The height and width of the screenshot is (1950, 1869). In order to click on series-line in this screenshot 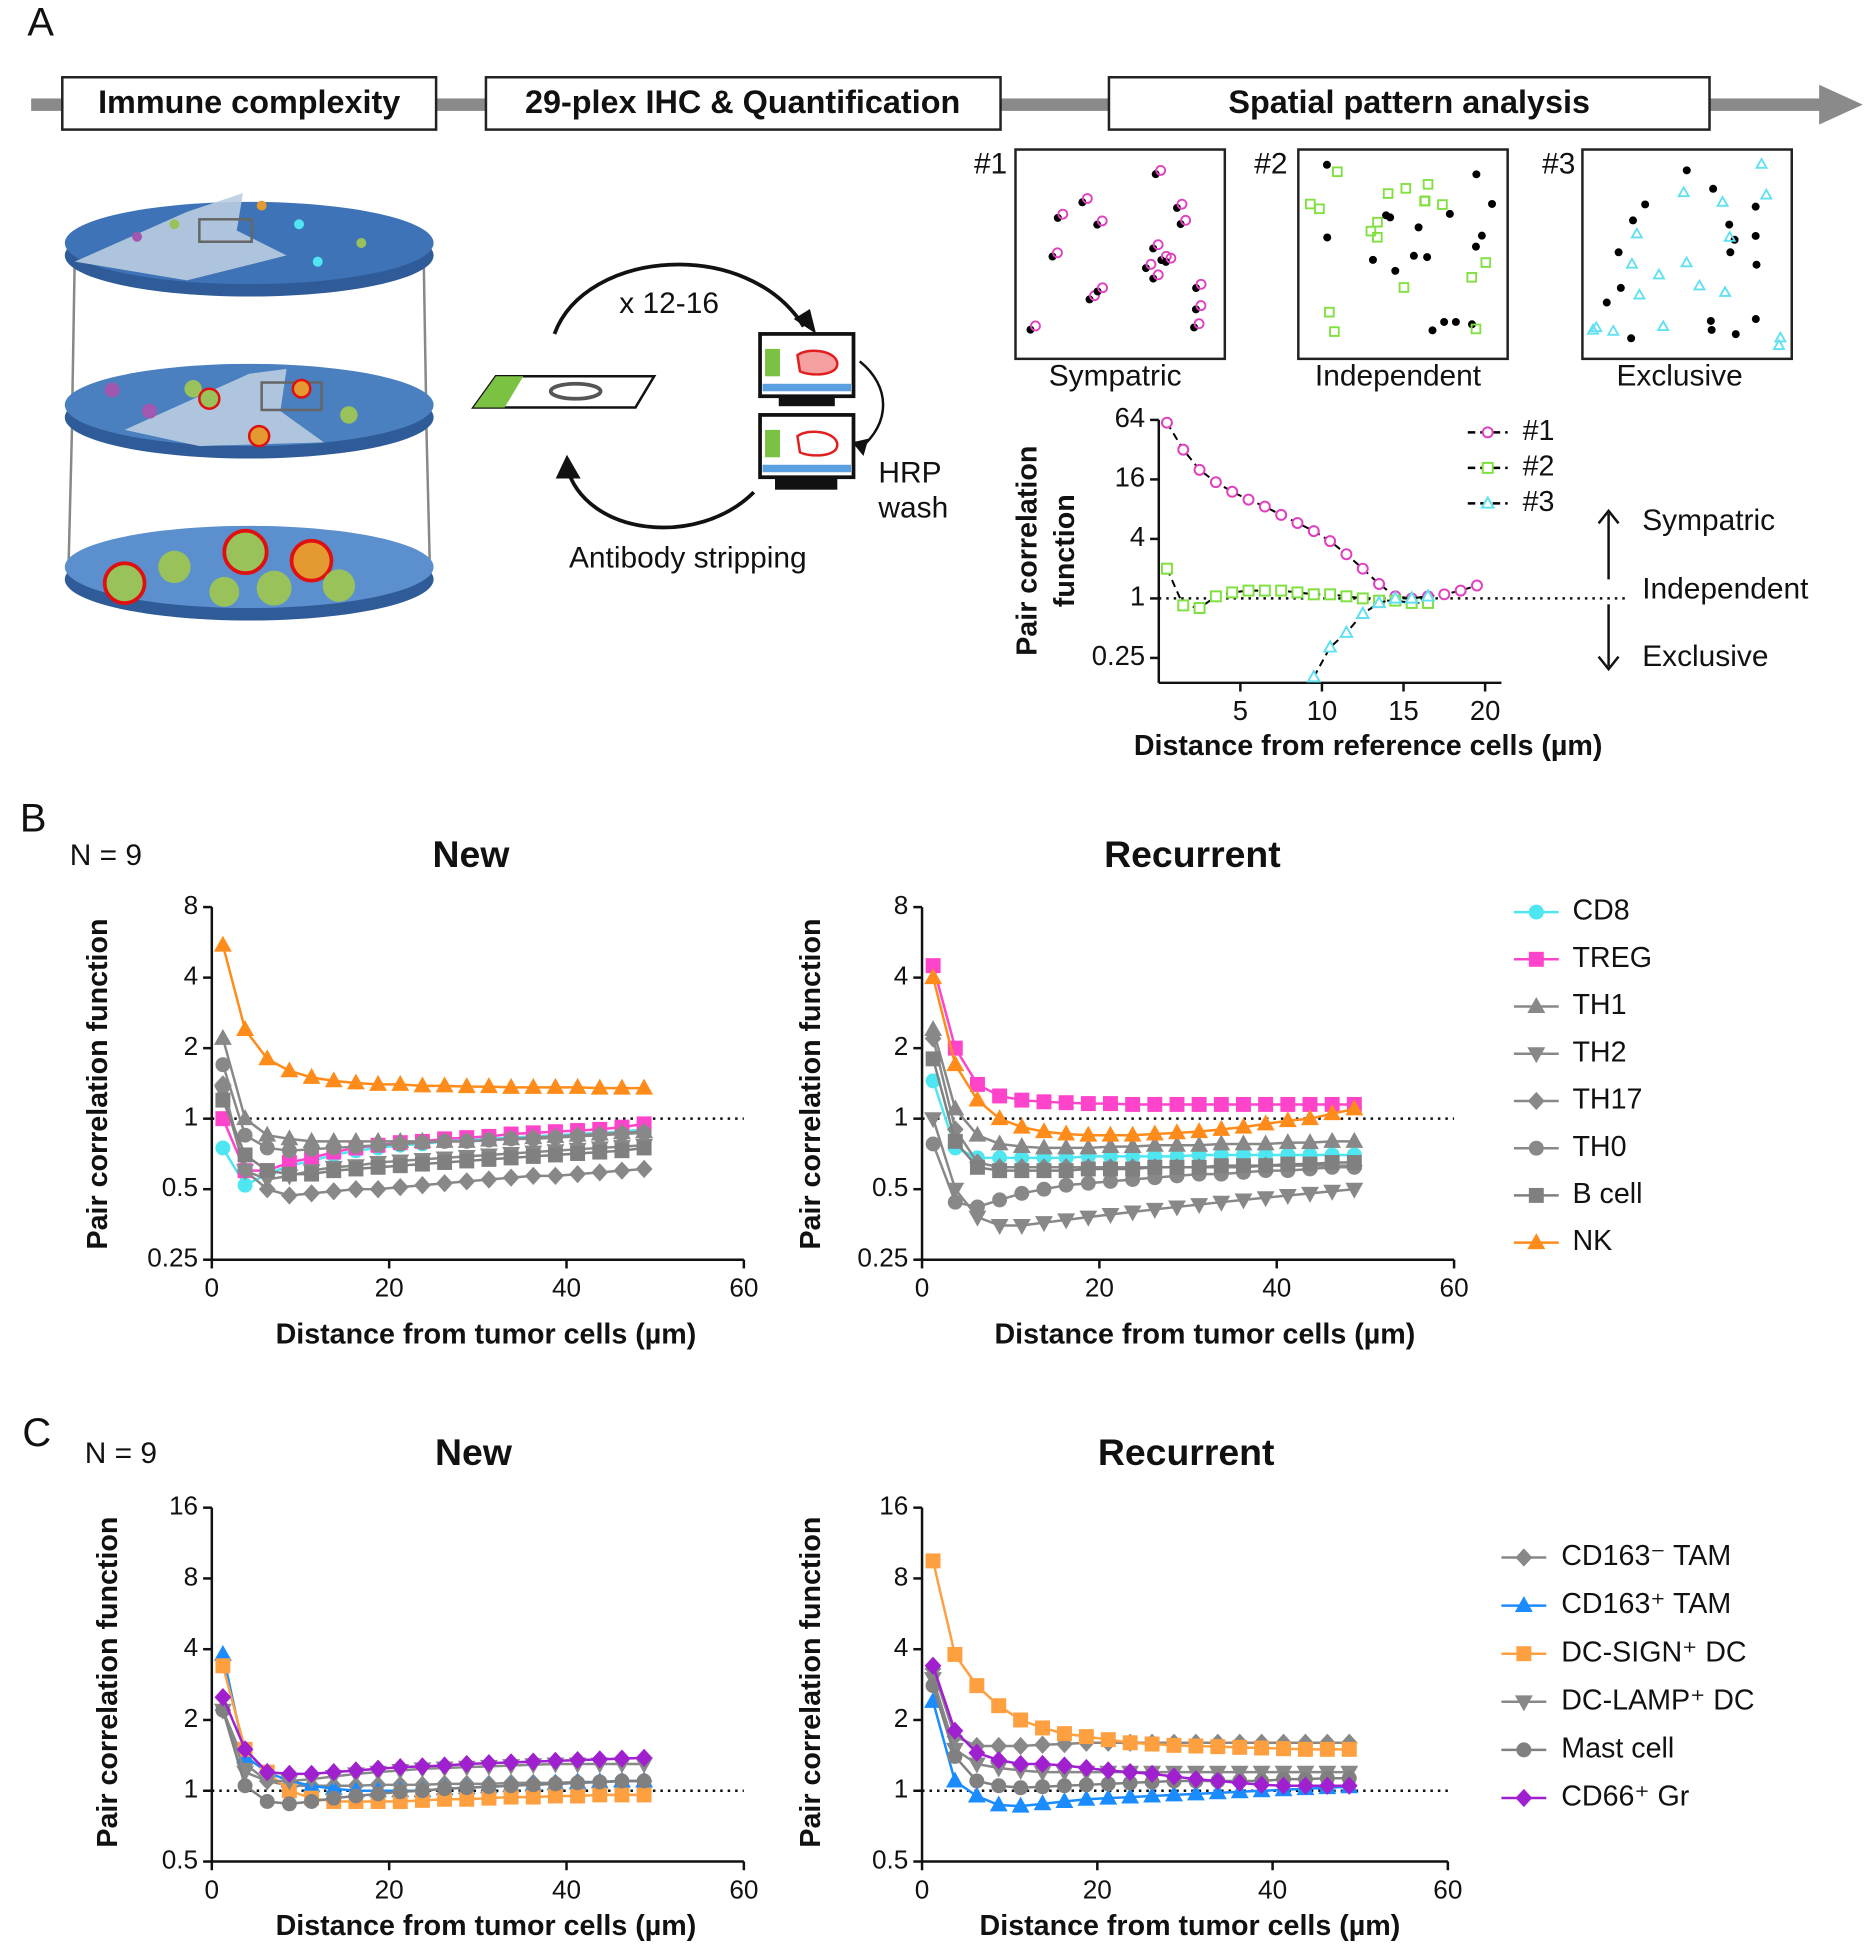, I will do `click(433, 1017)`.